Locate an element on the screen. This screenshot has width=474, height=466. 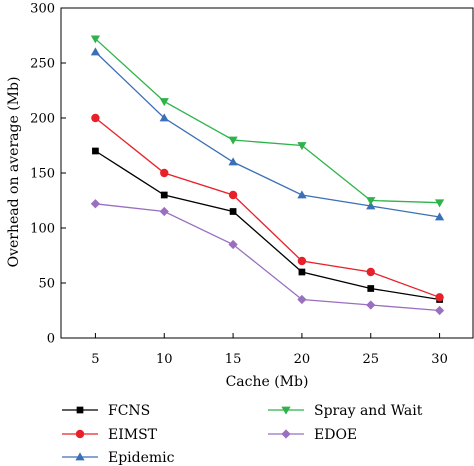
legend-label: Spray and Wait is located at coordinates (368, 411).